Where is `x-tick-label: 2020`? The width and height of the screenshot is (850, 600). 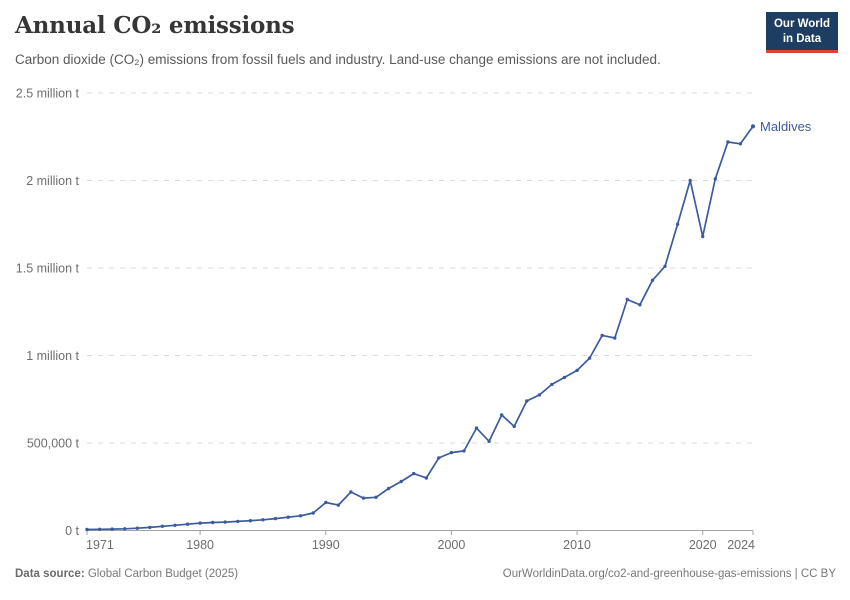 x-tick-label: 2020 is located at coordinates (703, 545).